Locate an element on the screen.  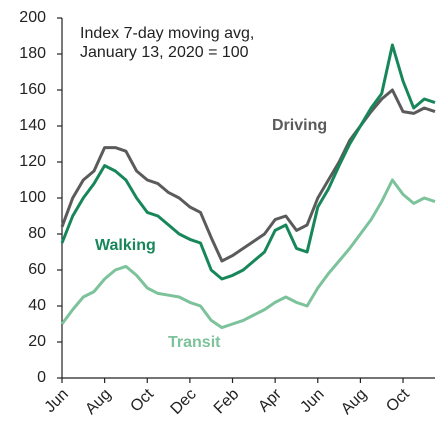
y-tick-label: 0 is located at coordinates (41, 377).